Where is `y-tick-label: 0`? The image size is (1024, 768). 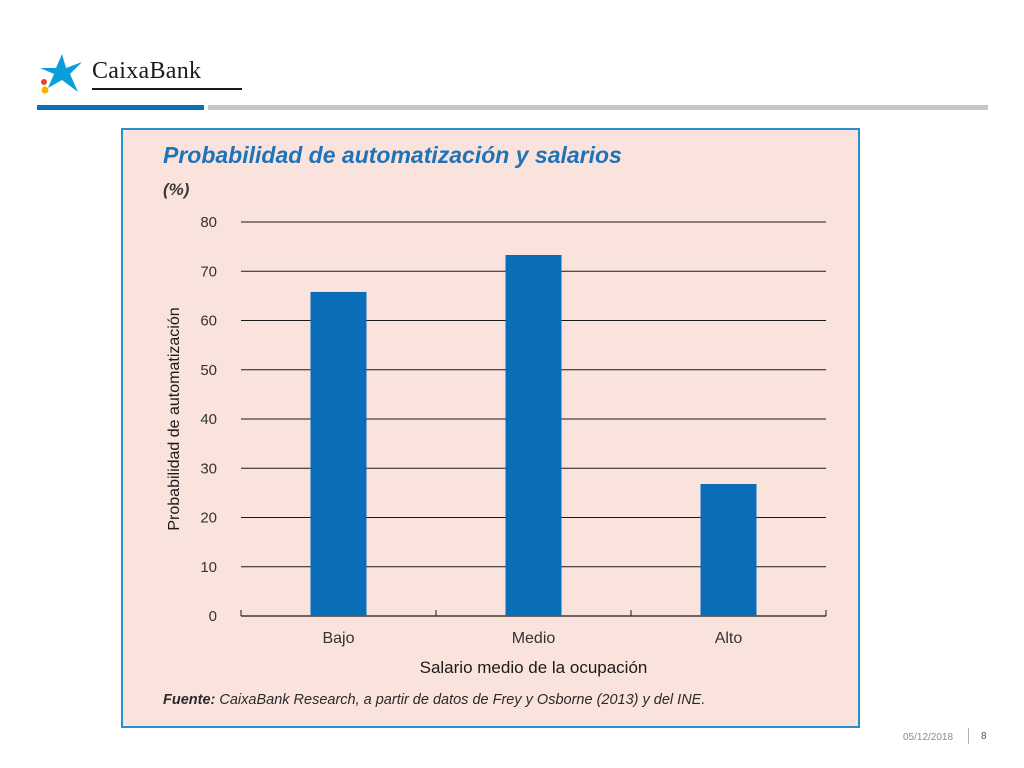 y-tick-label: 0 is located at coordinates (213, 616).